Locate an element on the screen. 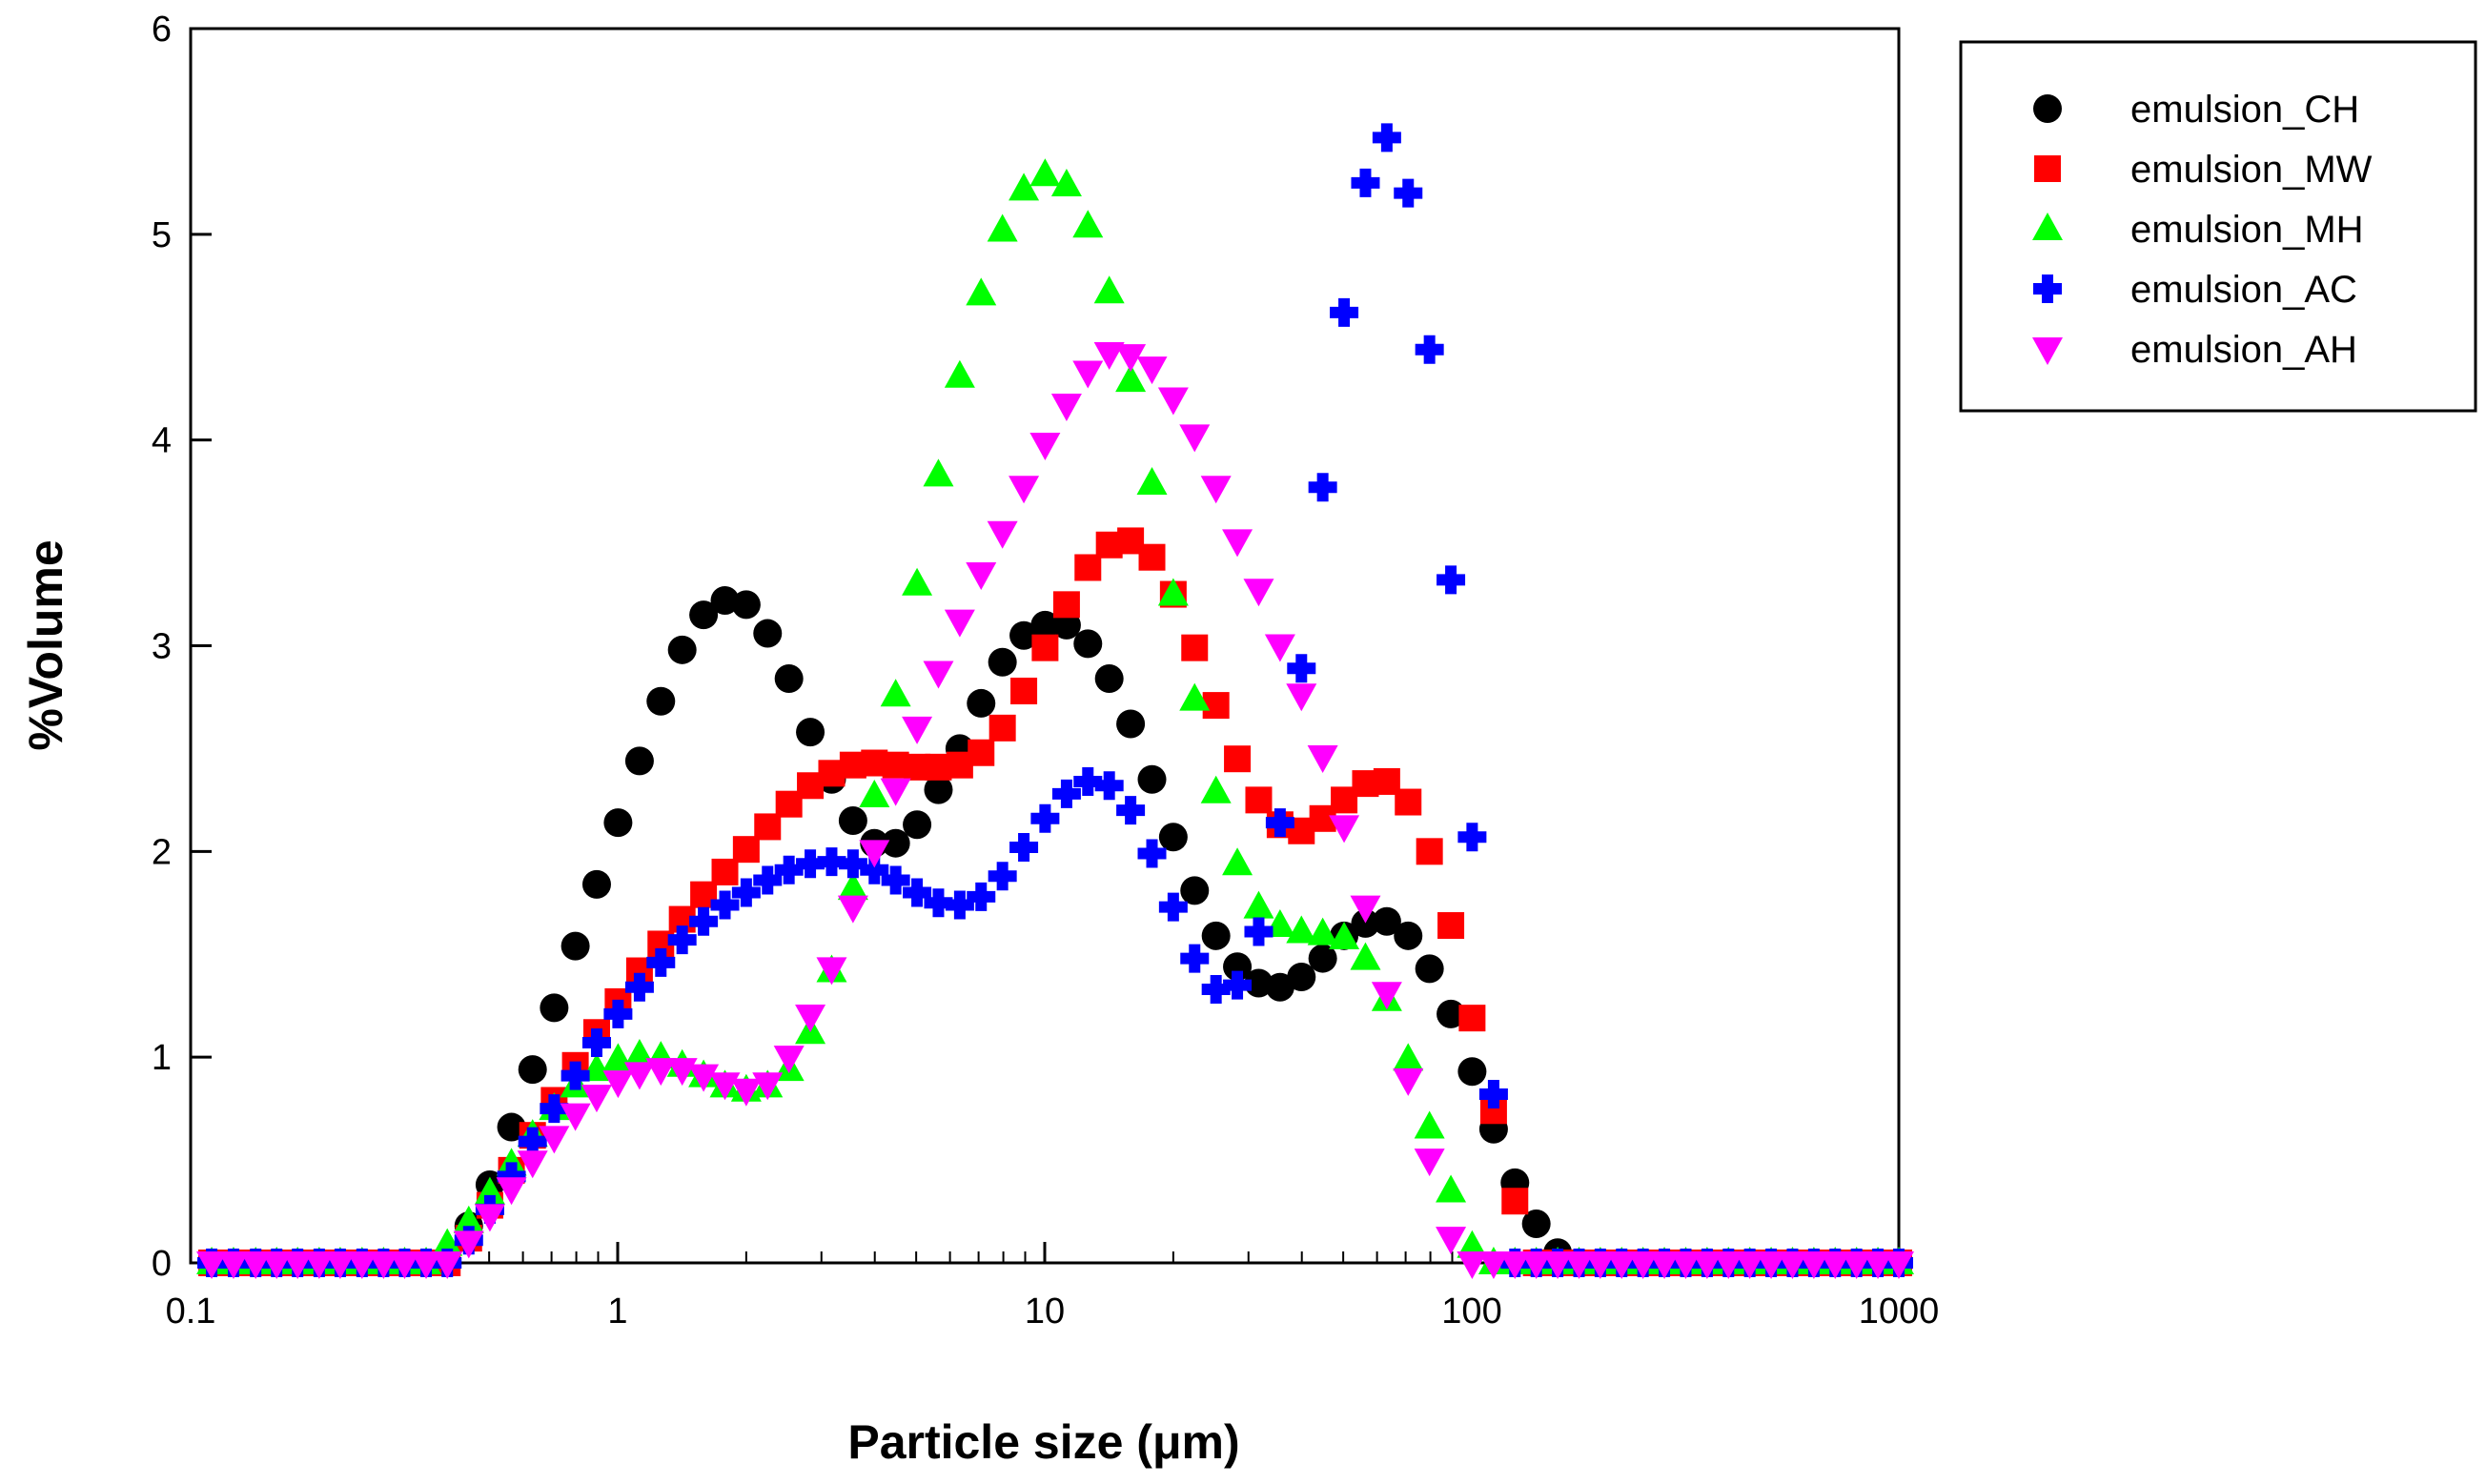 The width and height of the screenshot is (2486, 1484). legend-marker-plus is located at coordinates (2048, 288).